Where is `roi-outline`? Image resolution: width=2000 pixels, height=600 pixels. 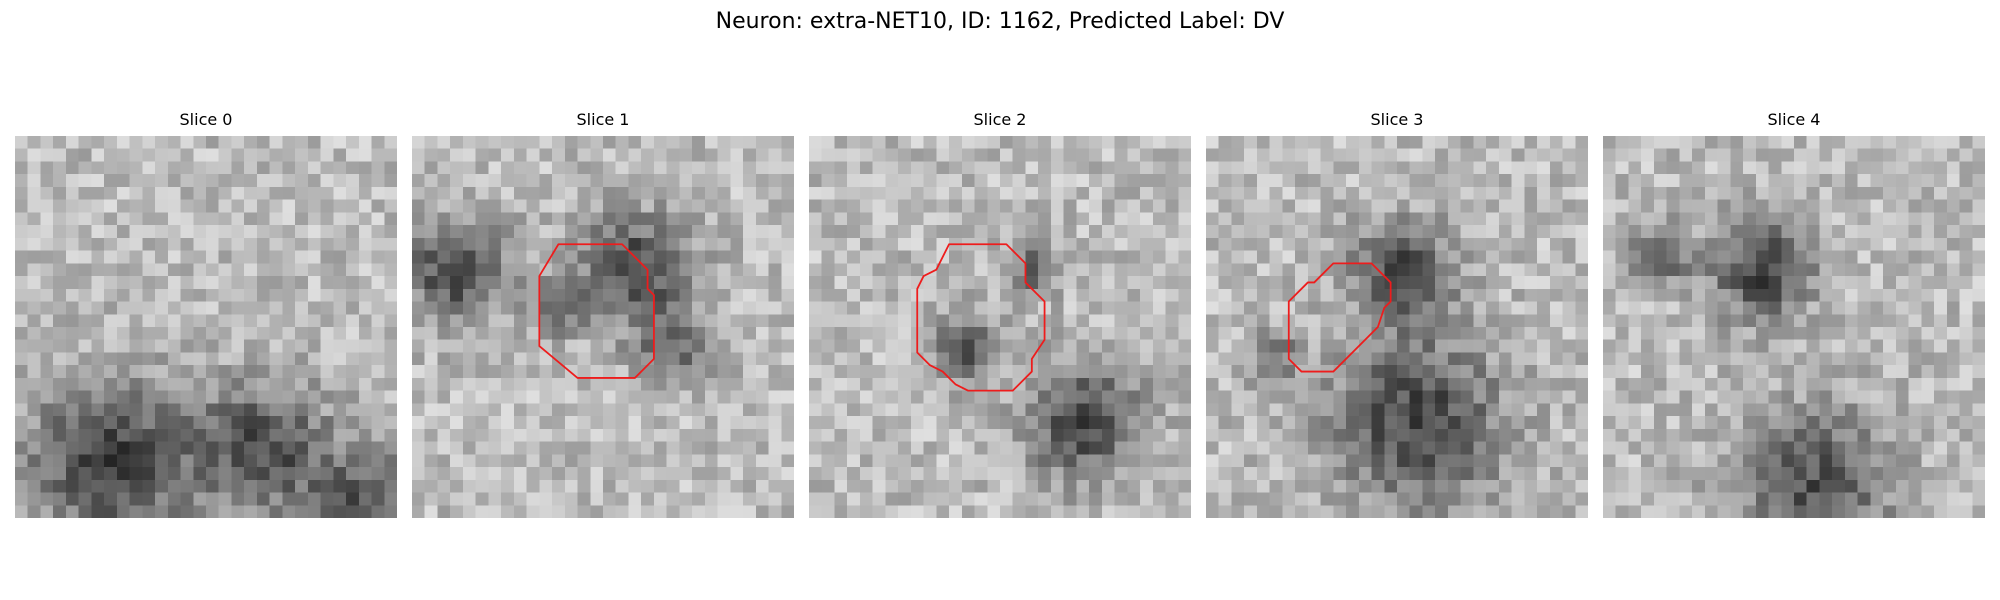 roi-outline is located at coordinates (1339, 317).